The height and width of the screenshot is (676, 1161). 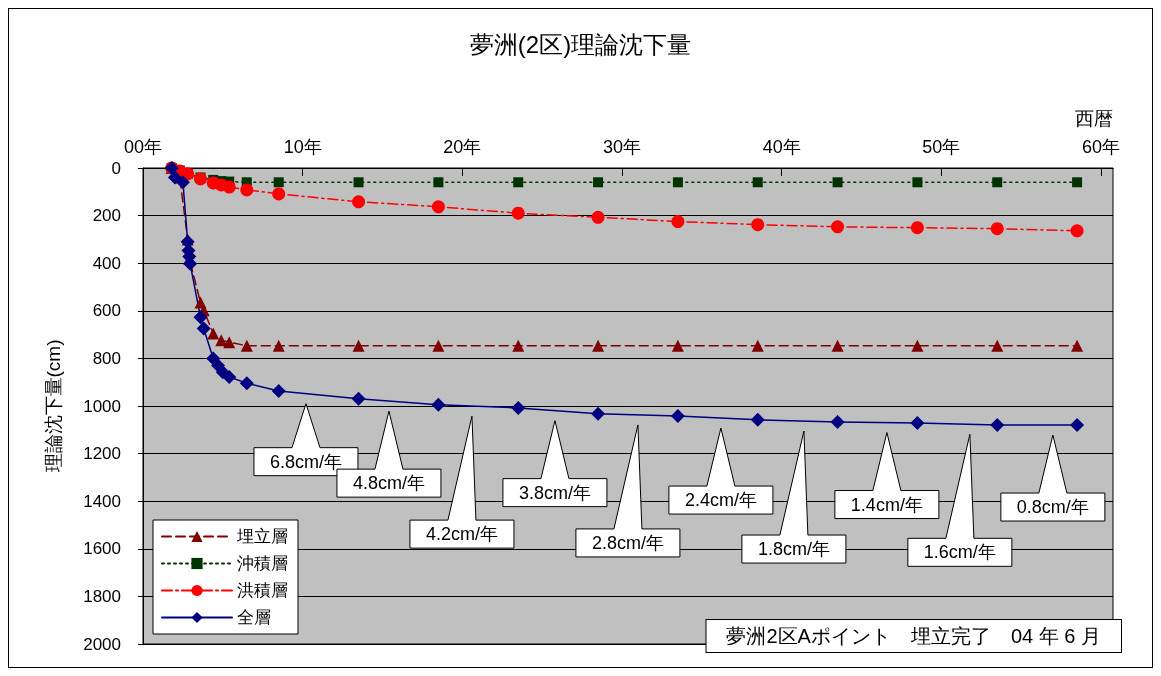 I want to click on y-tick-label: 1600, so click(x=102, y=549).